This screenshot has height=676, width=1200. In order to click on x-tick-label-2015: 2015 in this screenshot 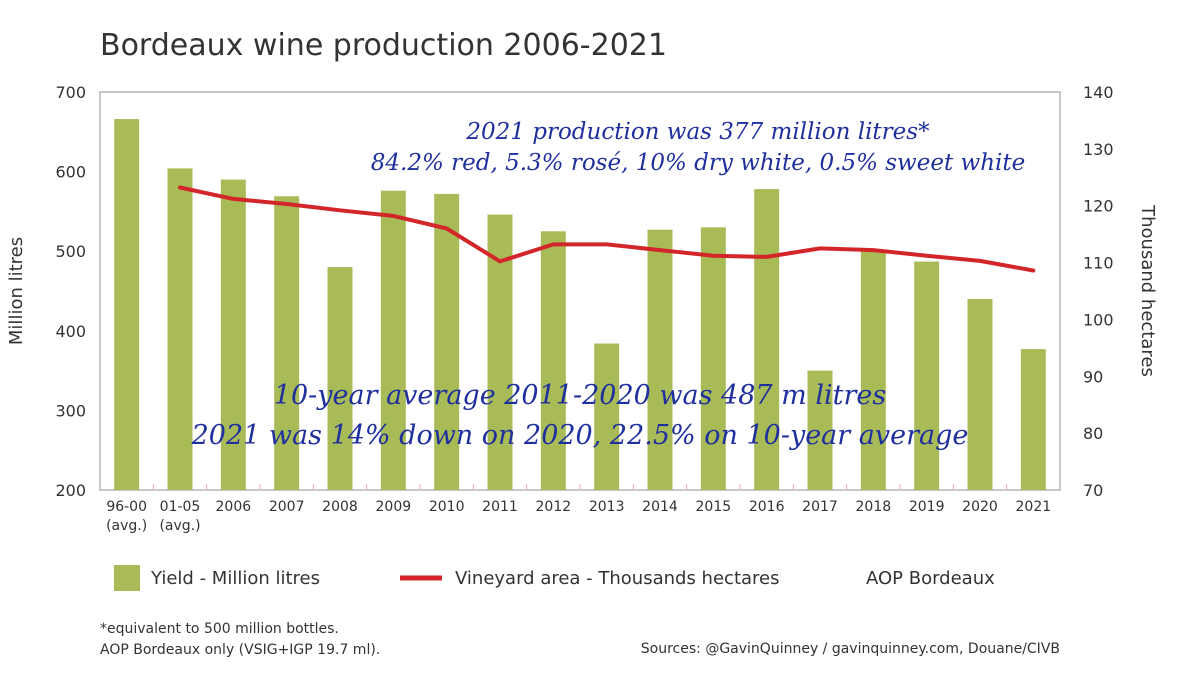, I will do `click(714, 507)`.